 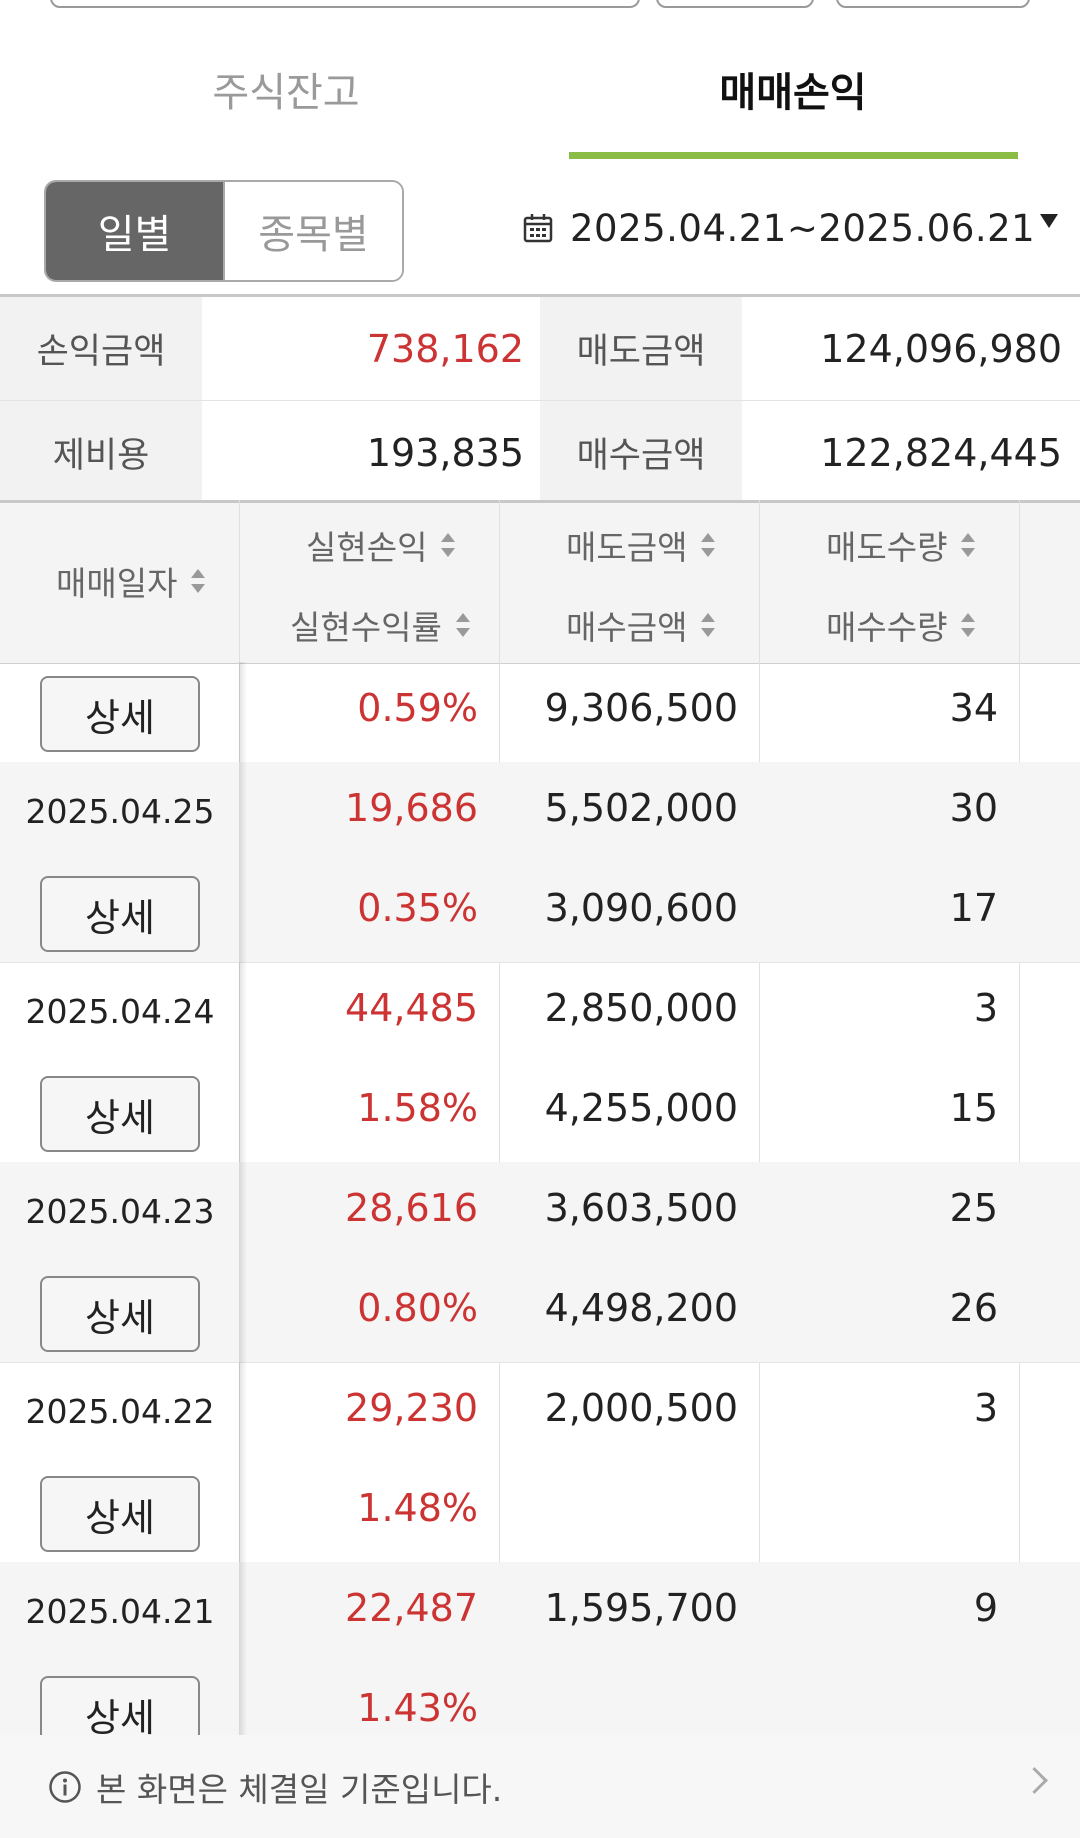 I want to click on buy-amount-label: 매수금액, so click(x=641, y=452).